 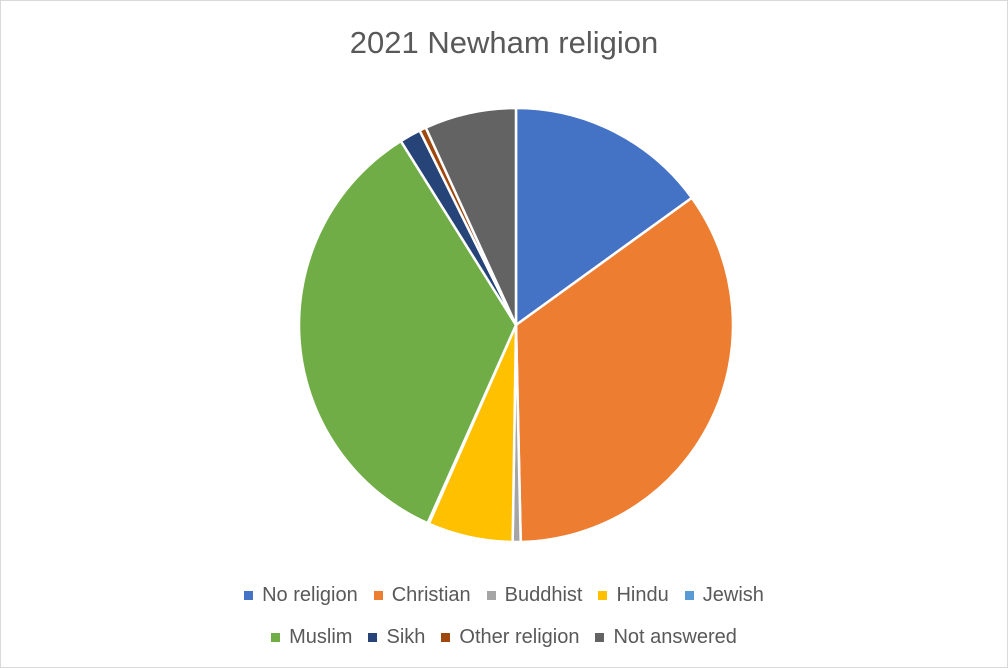 I want to click on pie-slice-christian, so click(x=624, y=370).